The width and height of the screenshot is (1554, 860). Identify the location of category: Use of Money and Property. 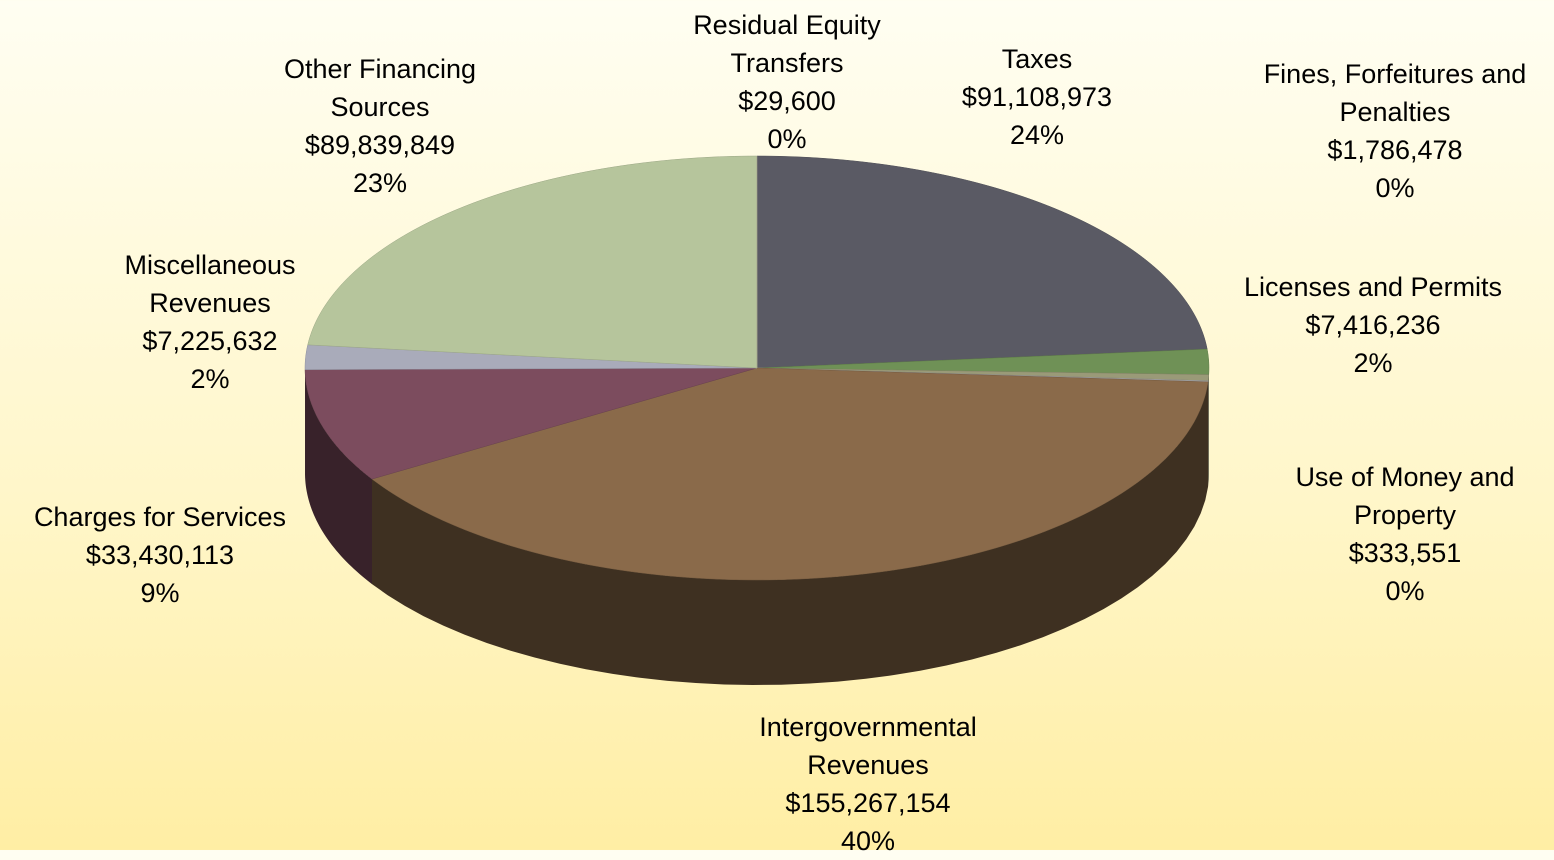
(1405, 496).